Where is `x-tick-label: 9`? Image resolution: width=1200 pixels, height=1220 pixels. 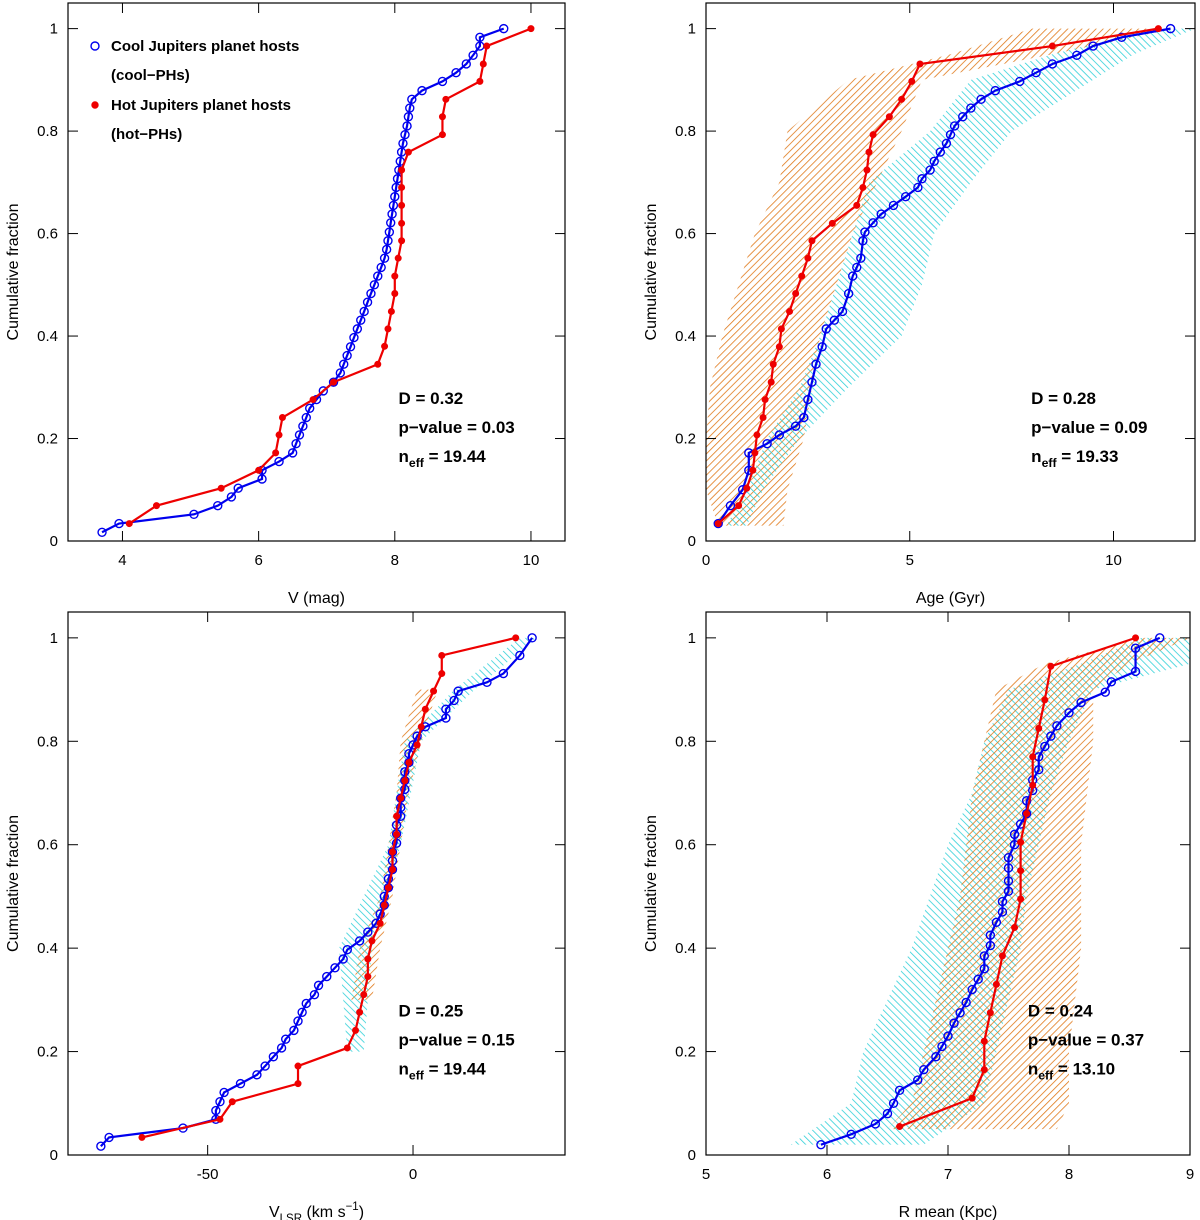 x-tick-label: 9 is located at coordinates (1190, 1174).